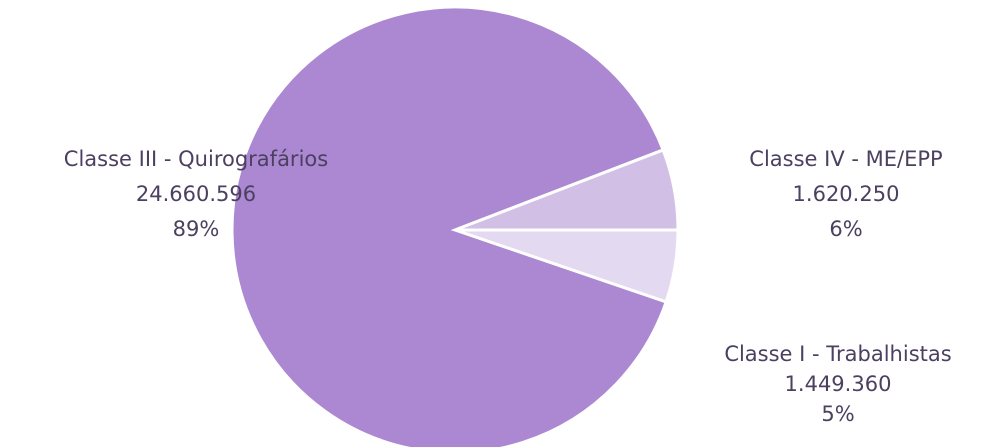  Describe the element at coordinates (845, 159) in the screenshot. I see `slice-label: Classe IV - ME/EPP` at that location.